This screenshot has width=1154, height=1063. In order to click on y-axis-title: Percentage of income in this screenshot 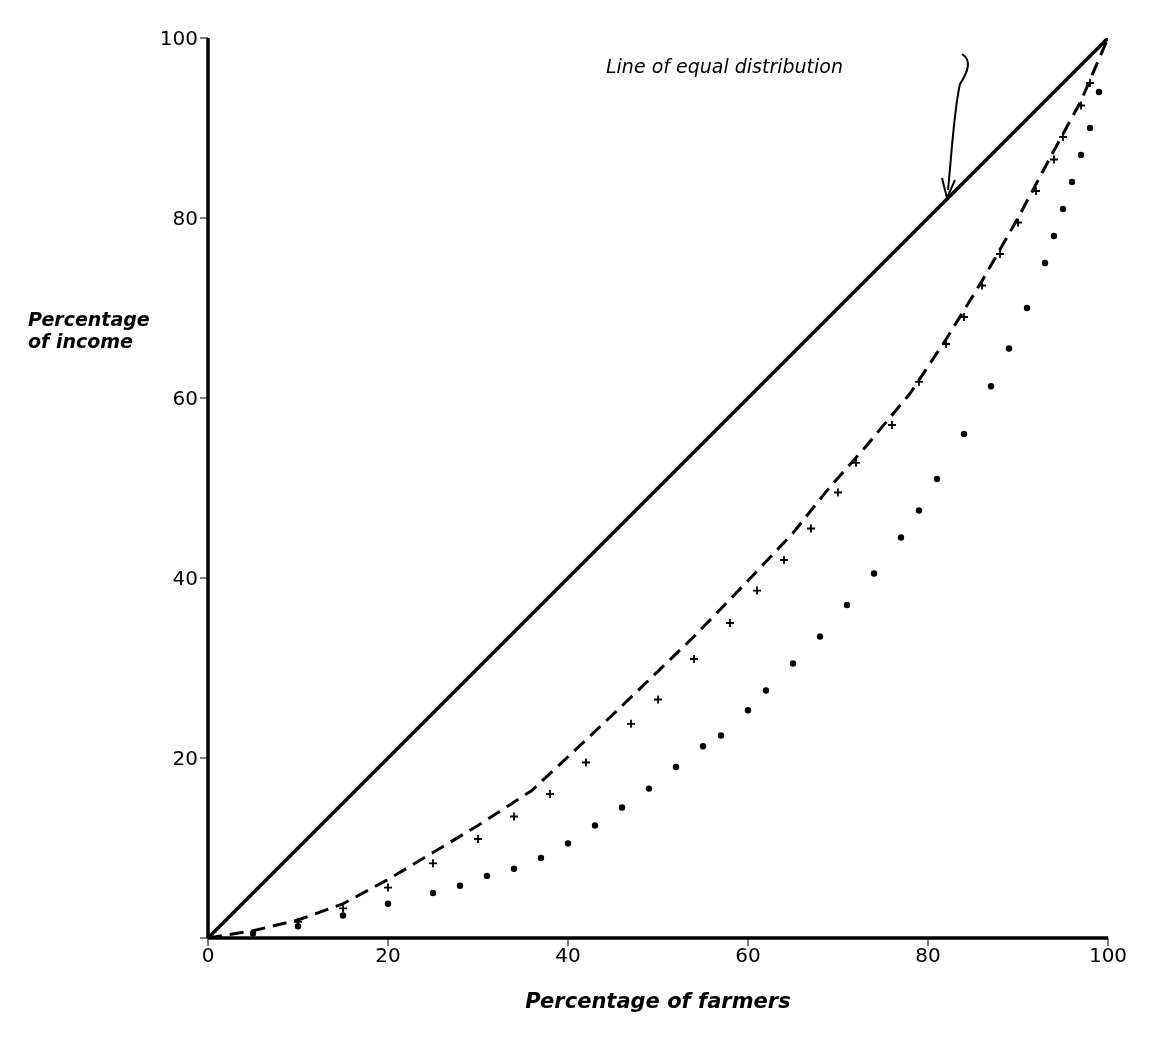, I will do `click(89, 330)`.